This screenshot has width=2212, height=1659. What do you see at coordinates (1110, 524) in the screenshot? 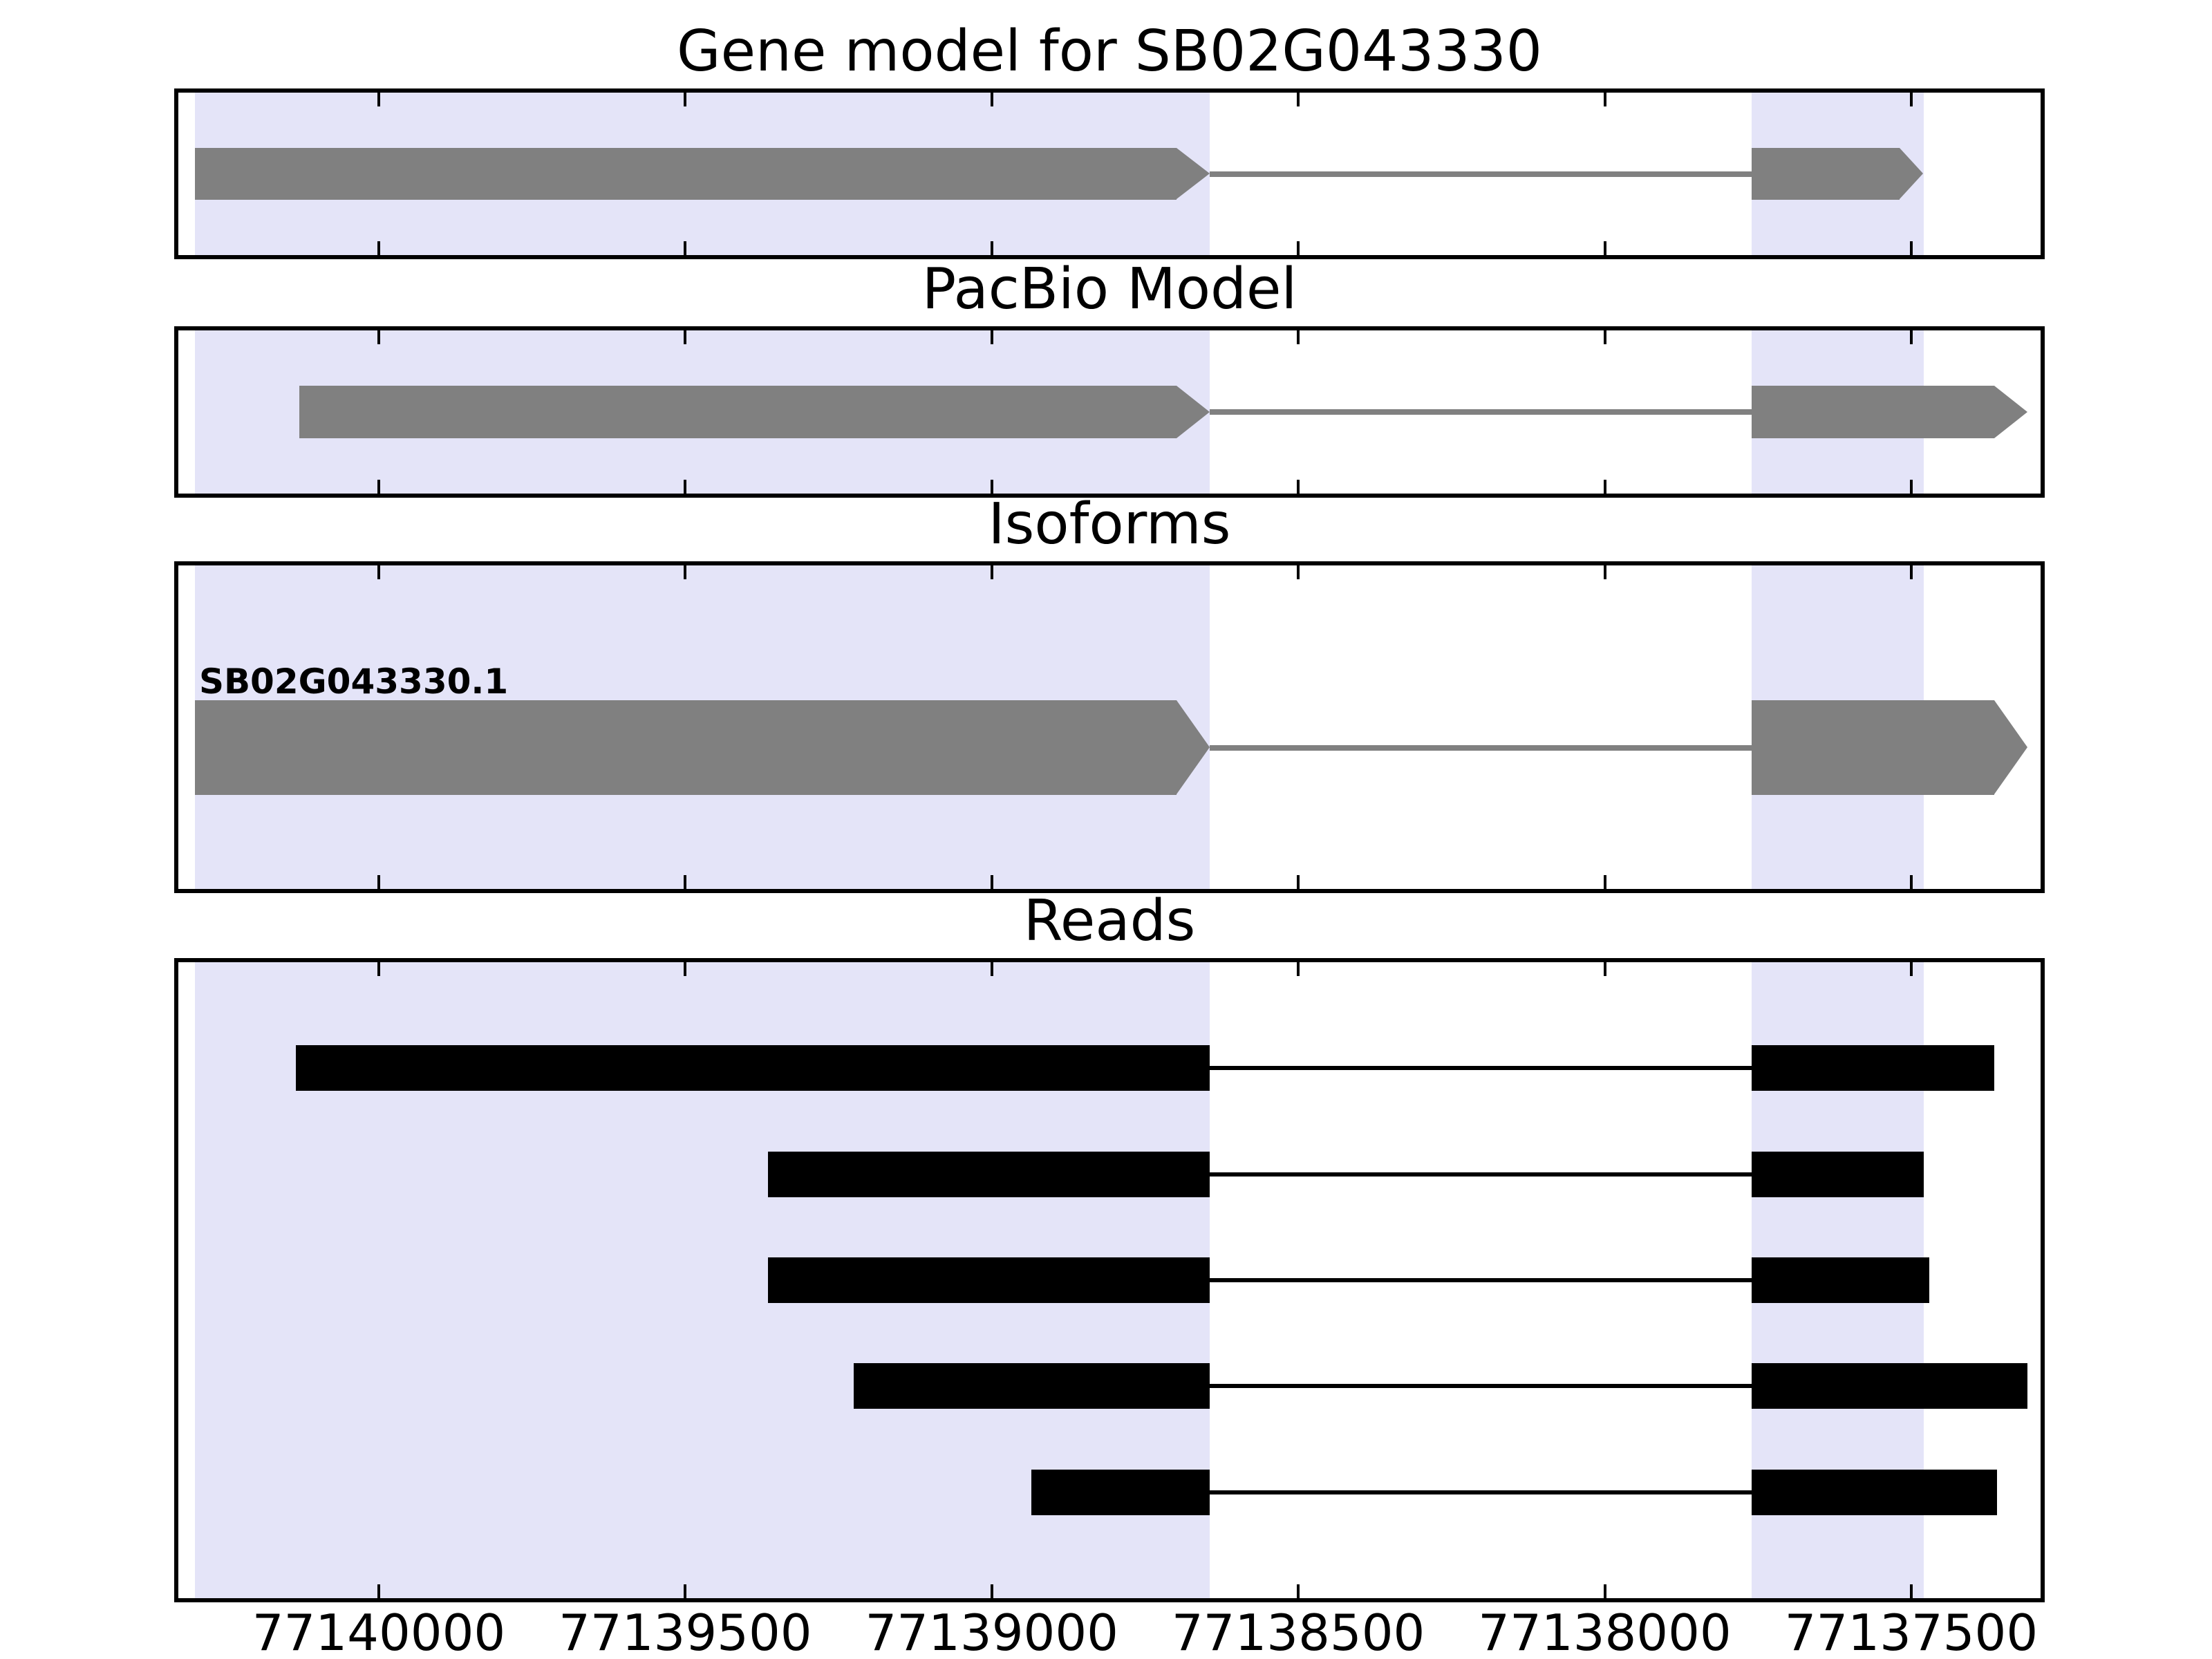
I see `panel-title-isoforms: Isoforms` at bounding box center [1110, 524].